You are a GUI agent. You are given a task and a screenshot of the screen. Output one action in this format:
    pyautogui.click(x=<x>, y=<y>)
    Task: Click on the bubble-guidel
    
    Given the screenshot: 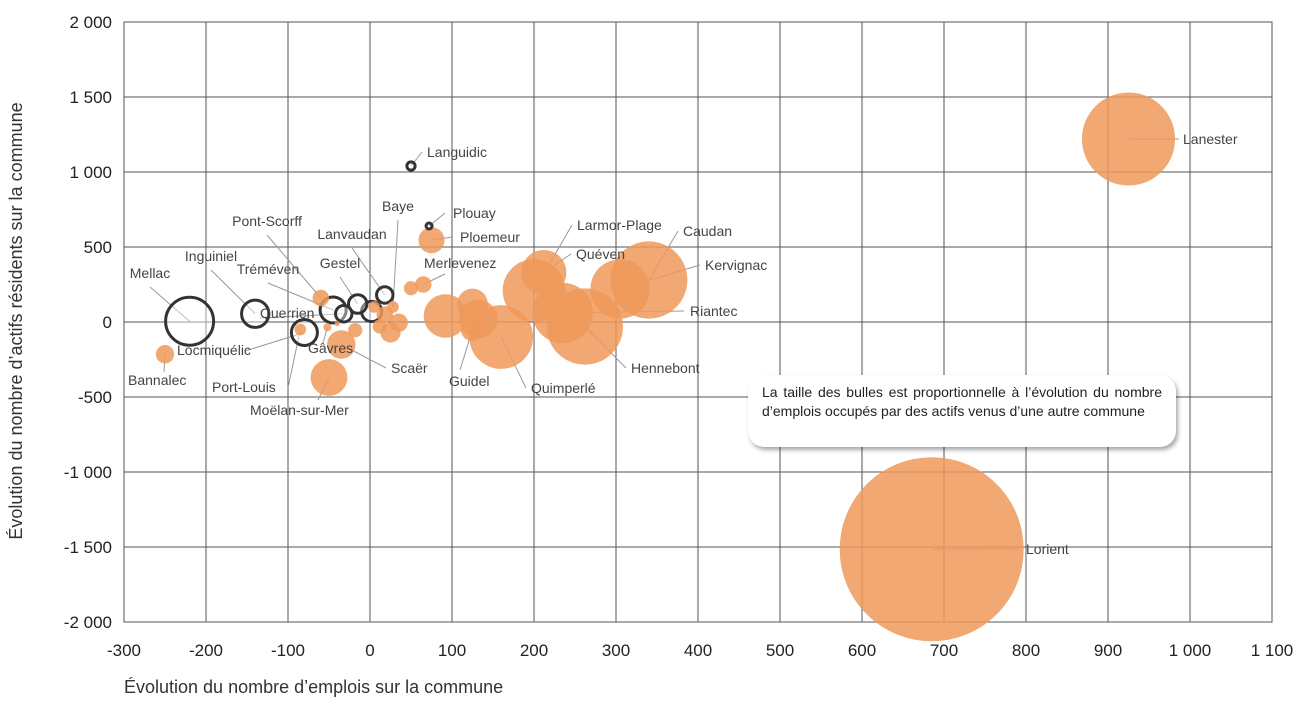 What is the action you would take?
    pyautogui.click(x=472, y=329)
    